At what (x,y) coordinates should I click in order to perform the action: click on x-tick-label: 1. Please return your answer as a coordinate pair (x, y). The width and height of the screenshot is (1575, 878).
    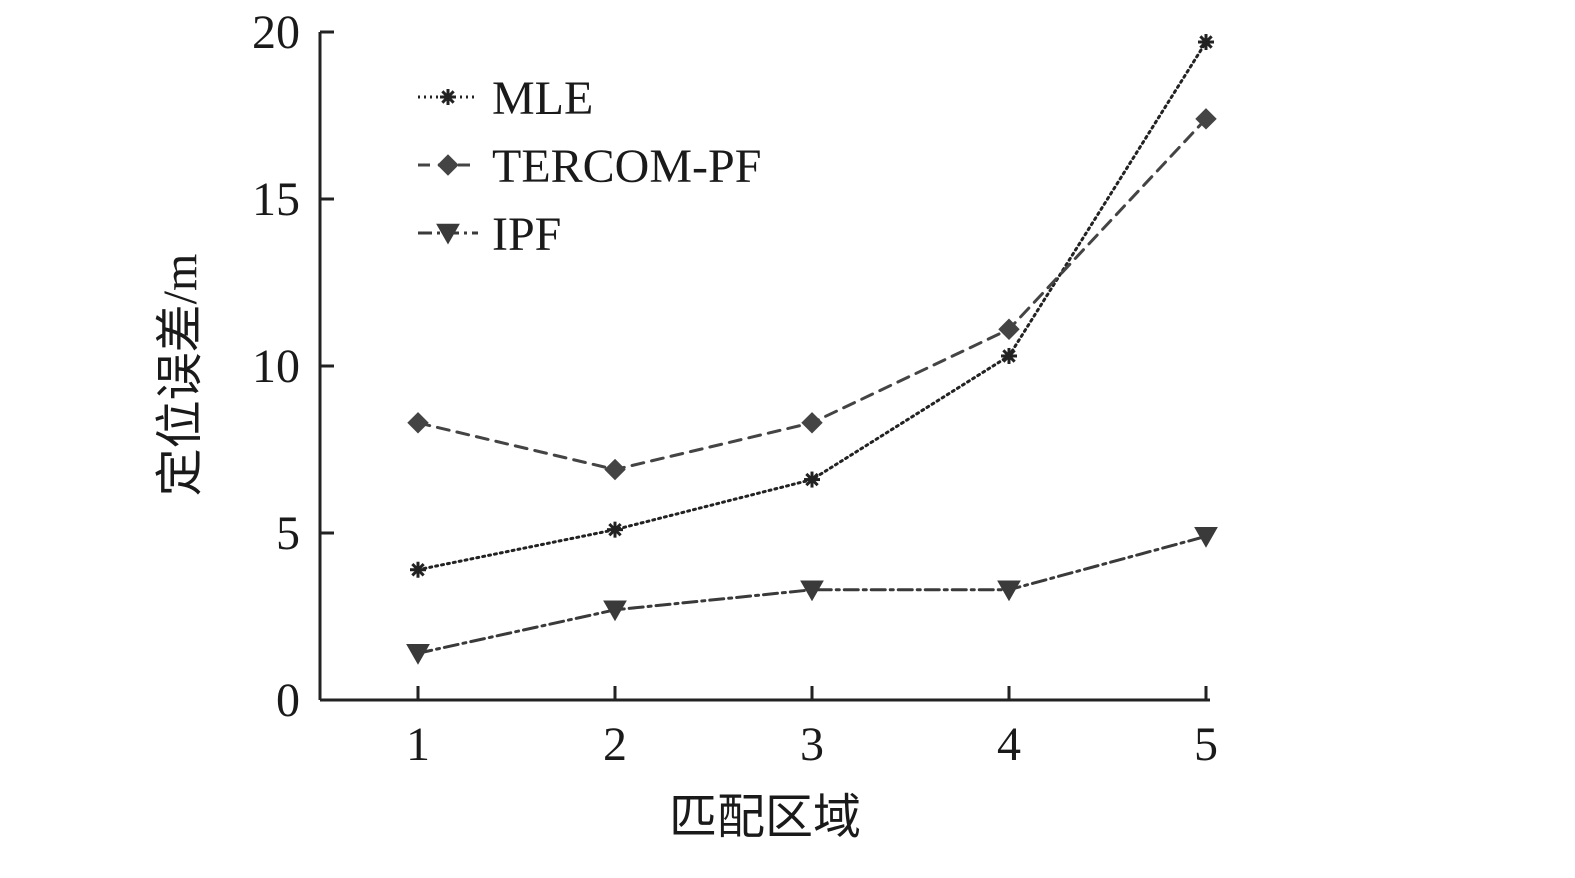
    Looking at the image, I should click on (418, 744).